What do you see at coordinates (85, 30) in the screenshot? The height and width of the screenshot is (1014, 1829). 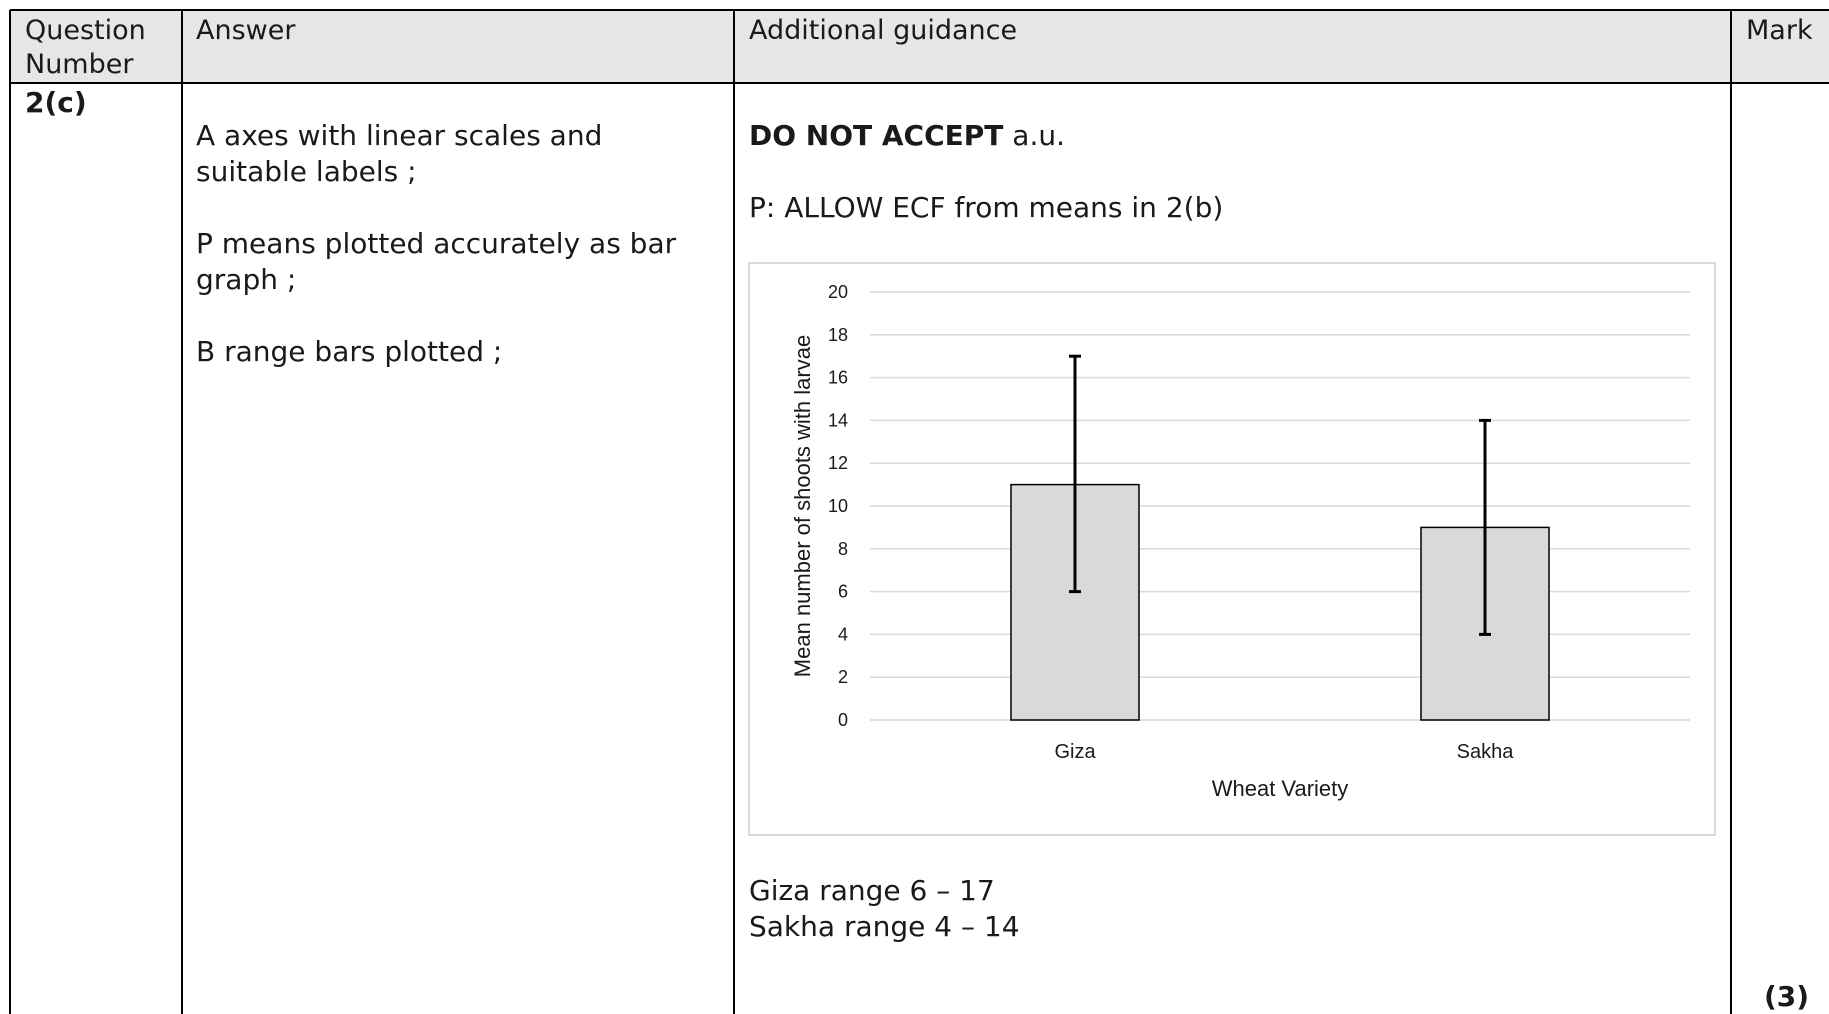 I see `header-question-line1: Question` at bounding box center [85, 30].